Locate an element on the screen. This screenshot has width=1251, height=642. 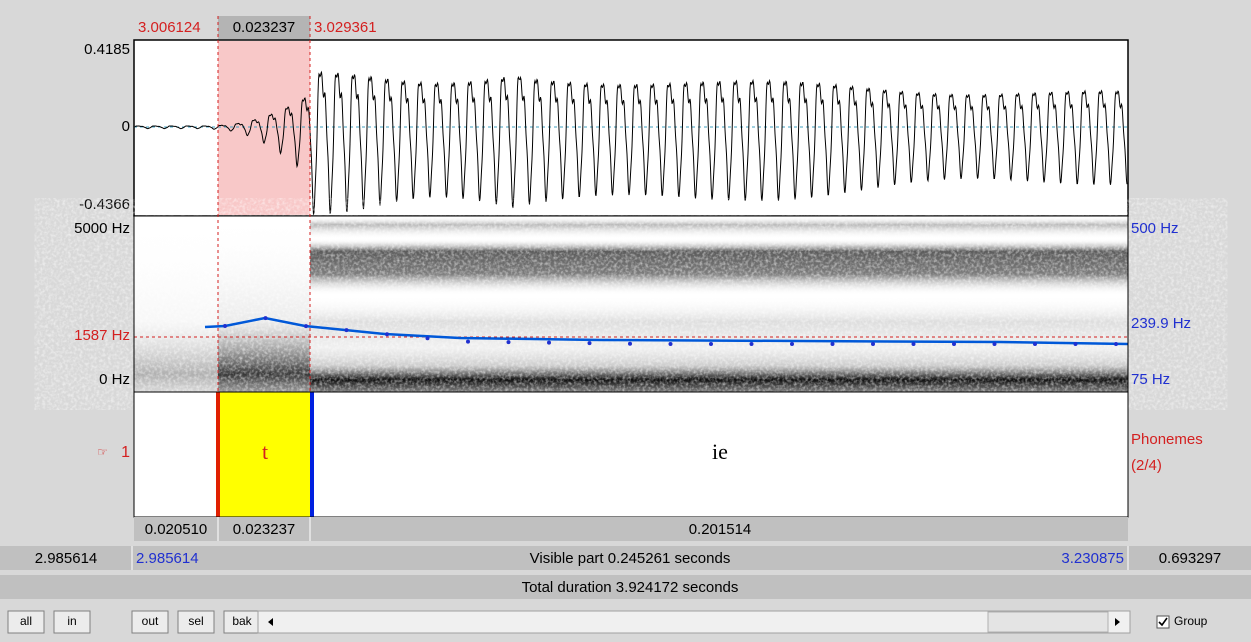
visible-row is located at coordinates (625, 558).